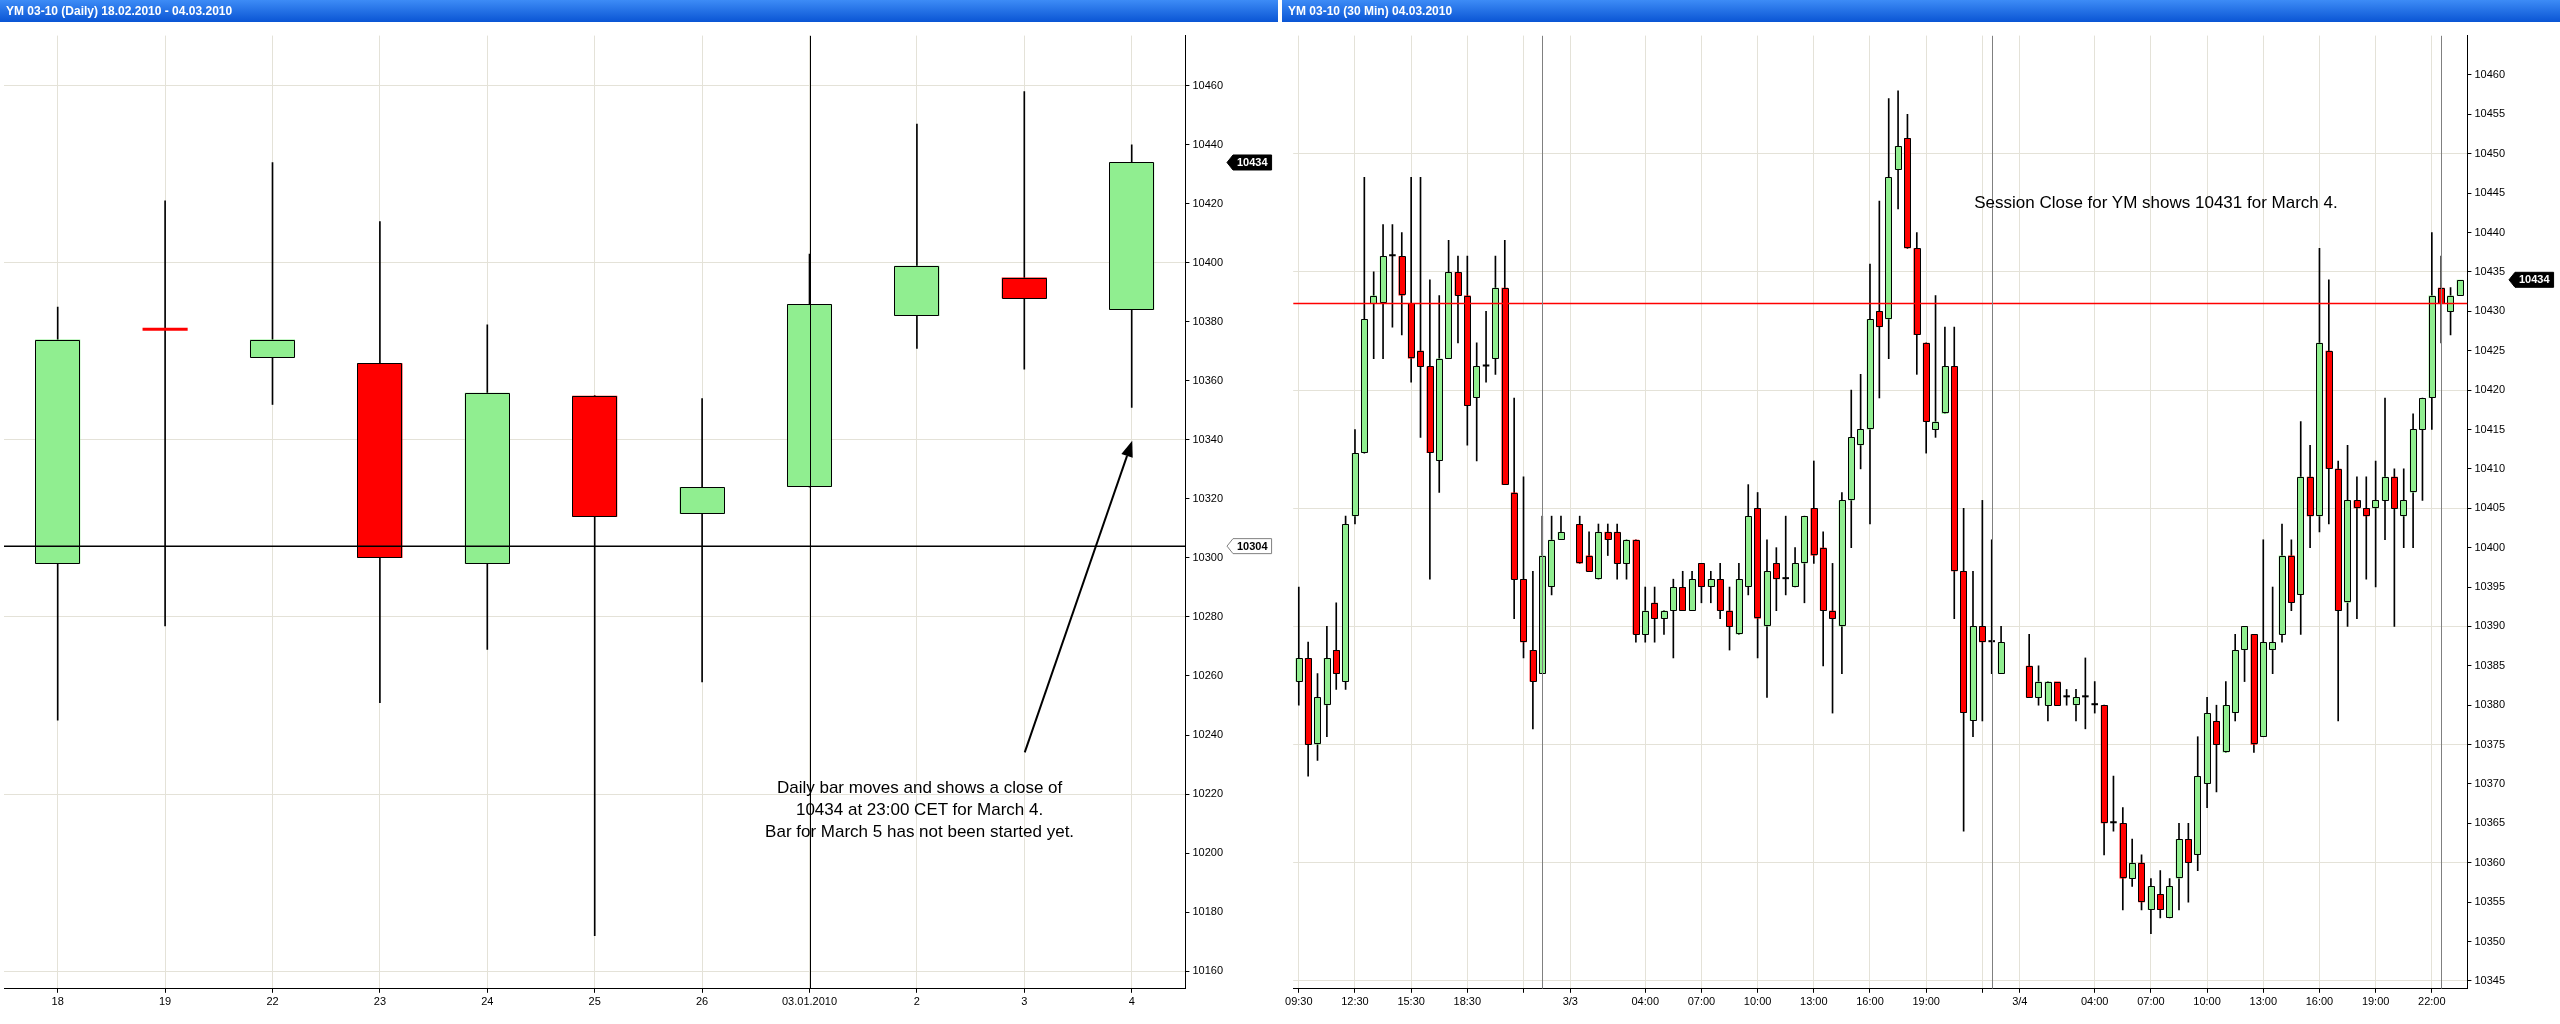 The image size is (2560, 1024). What do you see at coordinates (2490, 113) in the screenshot?
I see `y-tick-label: 10455` at bounding box center [2490, 113].